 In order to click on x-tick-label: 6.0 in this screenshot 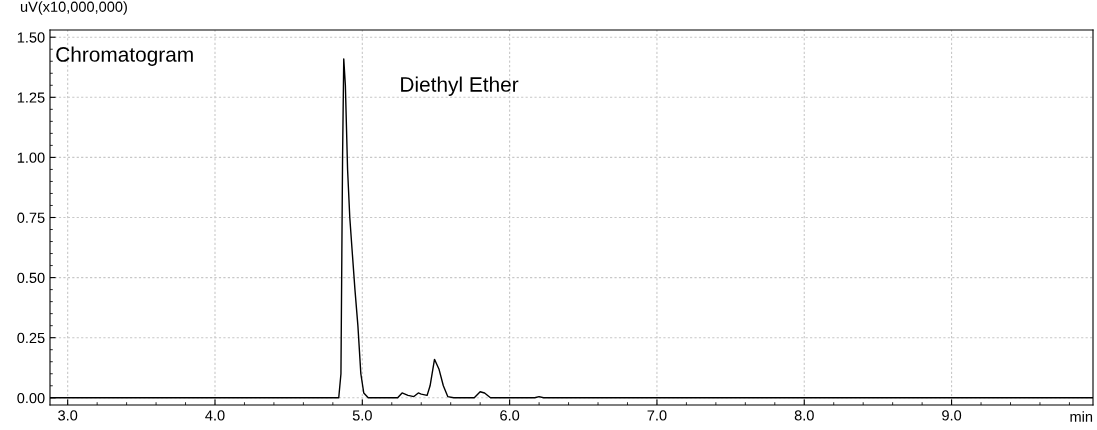, I will do `click(510, 415)`.